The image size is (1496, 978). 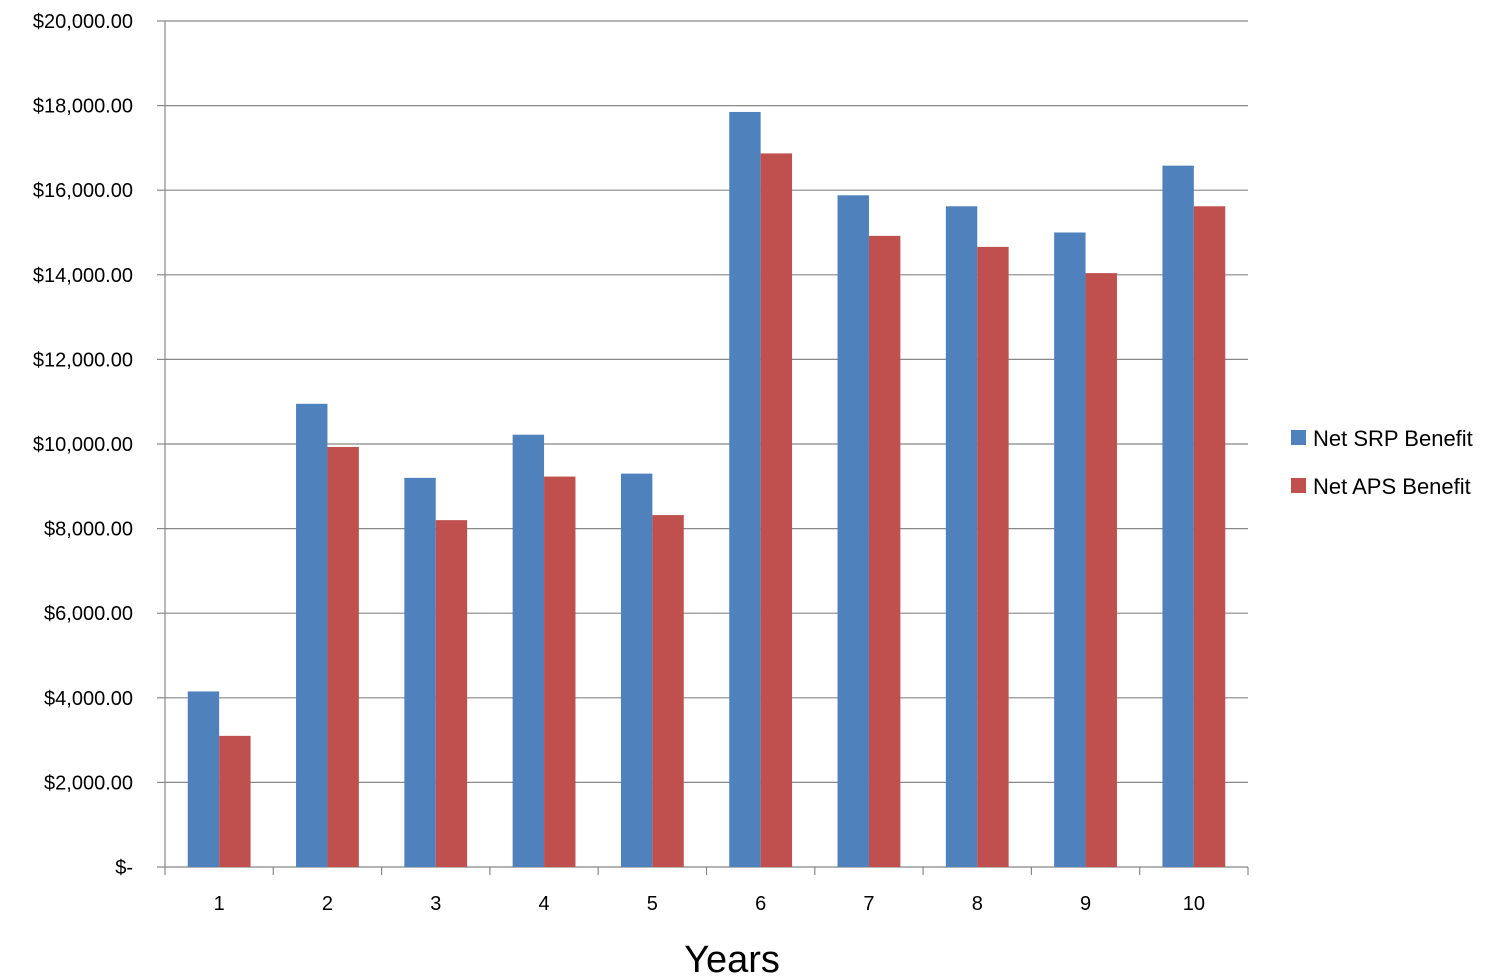 I want to click on x-axis-title: Years, so click(x=732, y=958).